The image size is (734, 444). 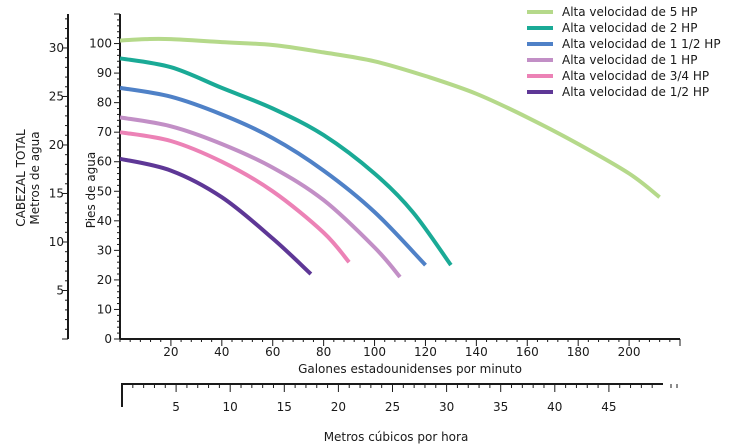 I want to click on y-tick-label: 70, so click(x=104, y=132).